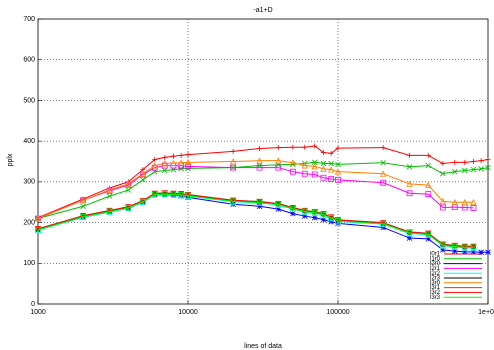 The image size is (494, 350). Describe the element at coordinates (29, 19) in the screenshot. I see `y-tick-label: 700` at that location.